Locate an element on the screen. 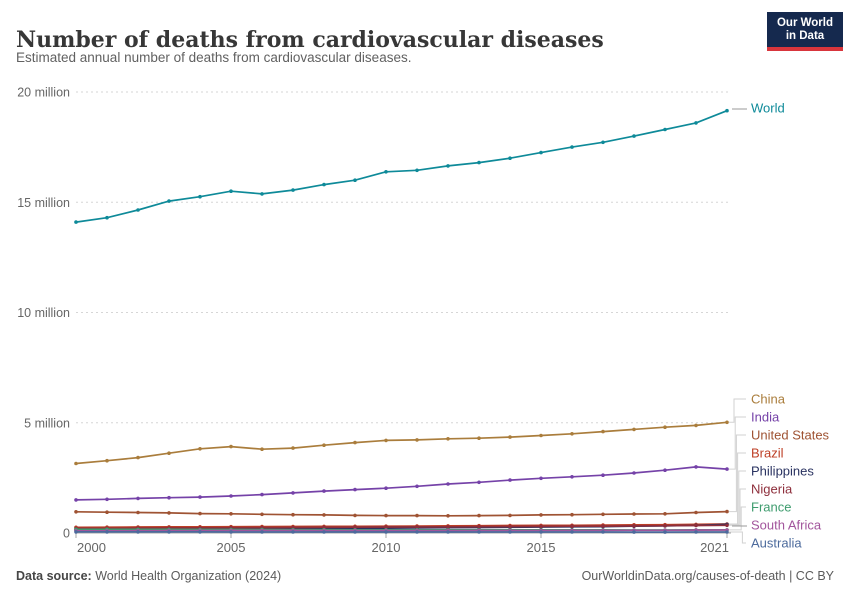 This screenshot has width=850, height=600. x-axis-label: 2000 is located at coordinates (91, 547).